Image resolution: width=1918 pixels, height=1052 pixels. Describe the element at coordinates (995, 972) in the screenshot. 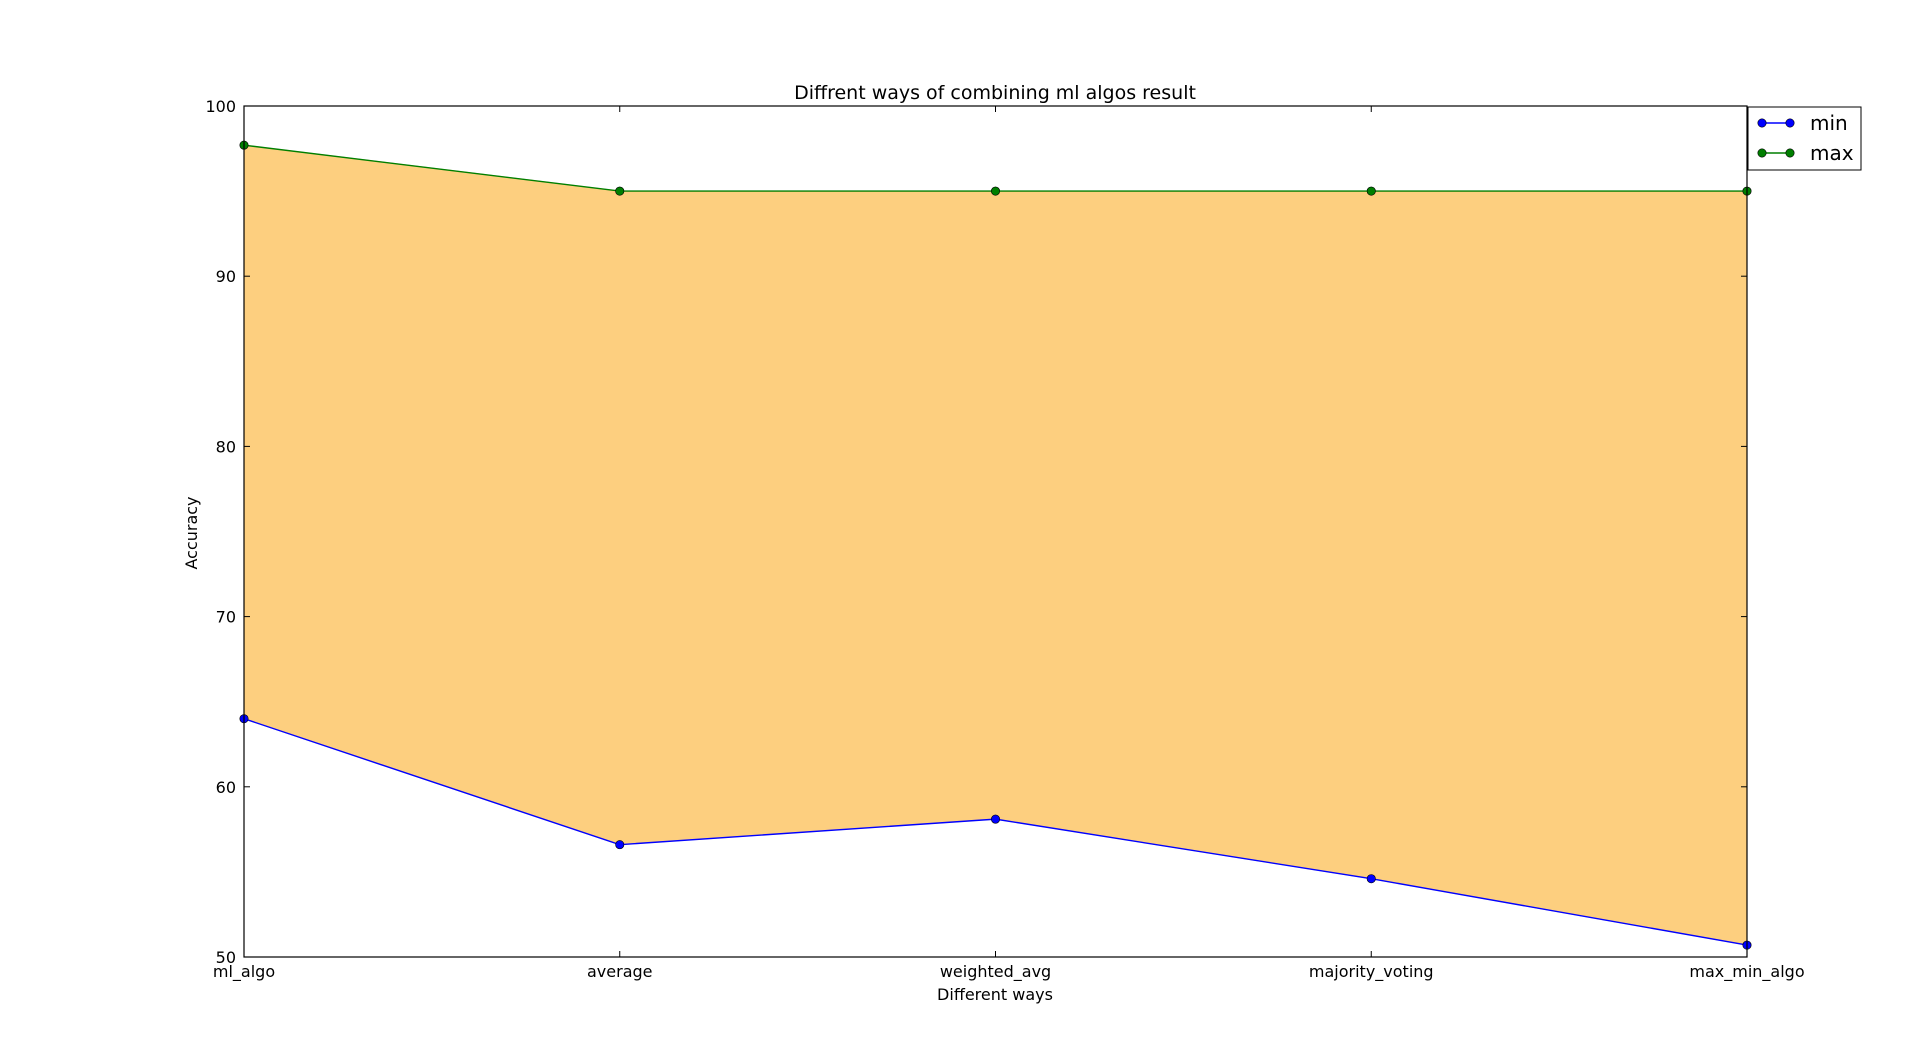

I see `x-tick-label-weighted_avg: weighted_avg` at that location.